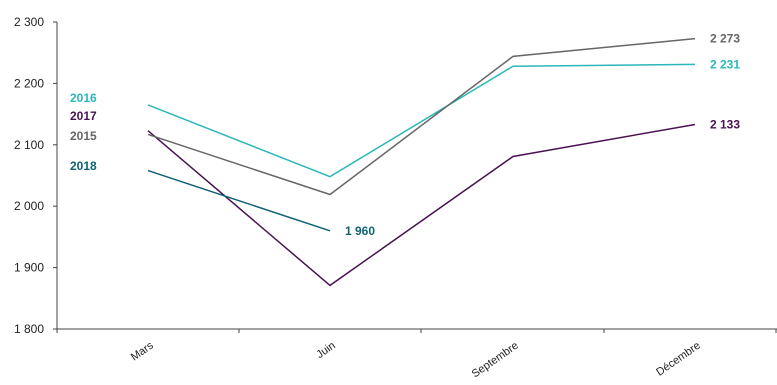 The width and height of the screenshot is (777, 385). I want to click on y-tick-label: 2 000, so click(29, 206).